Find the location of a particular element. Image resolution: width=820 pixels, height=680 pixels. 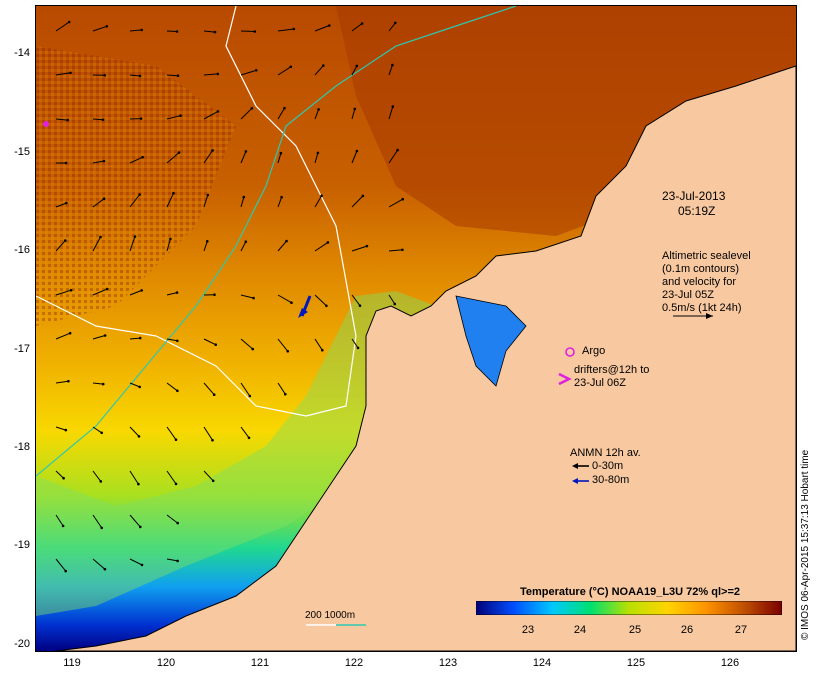

lat-tick-label: -15 is located at coordinates (22, 152).